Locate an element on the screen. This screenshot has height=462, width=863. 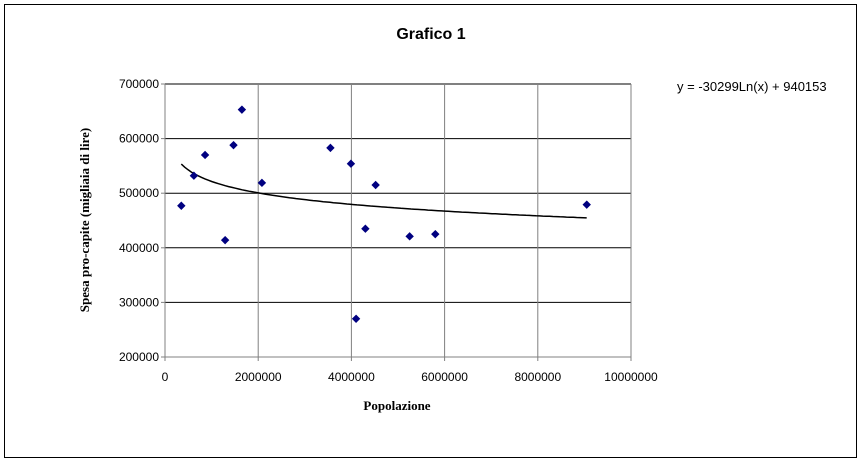
y-tick-label: 700000 is located at coordinates (139, 84).